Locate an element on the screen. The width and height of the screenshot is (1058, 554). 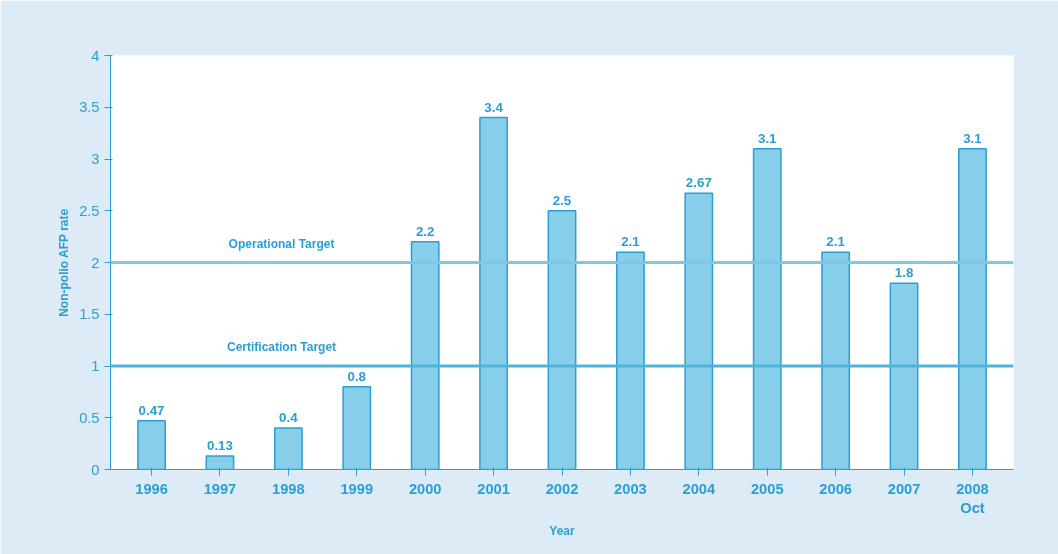
x-tick-label: 1999 is located at coordinates (357, 488).